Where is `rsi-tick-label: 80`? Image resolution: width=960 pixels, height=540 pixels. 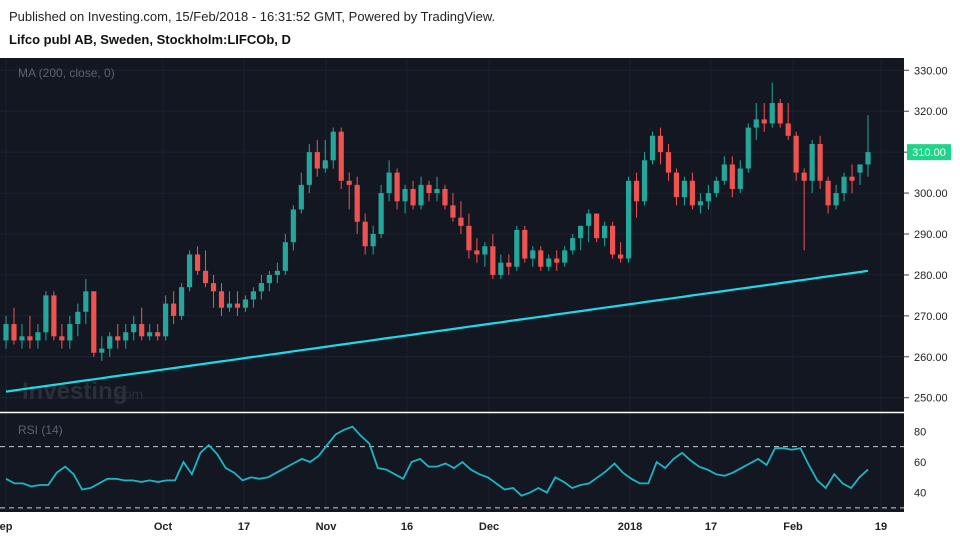
rsi-tick-label: 80 is located at coordinates (920, 432).